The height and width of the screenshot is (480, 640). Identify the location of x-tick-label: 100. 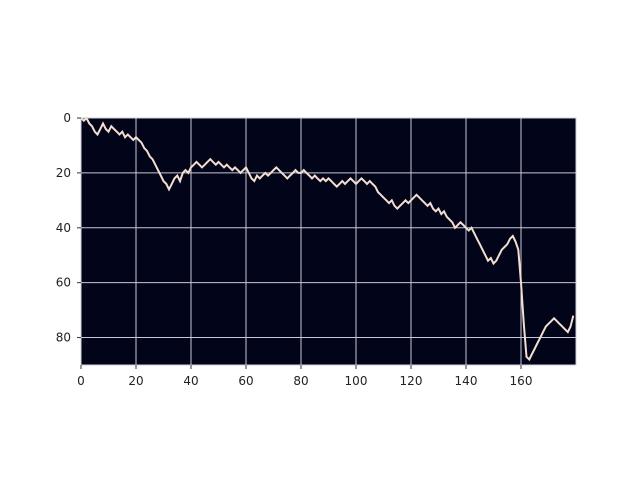
(356, 381).